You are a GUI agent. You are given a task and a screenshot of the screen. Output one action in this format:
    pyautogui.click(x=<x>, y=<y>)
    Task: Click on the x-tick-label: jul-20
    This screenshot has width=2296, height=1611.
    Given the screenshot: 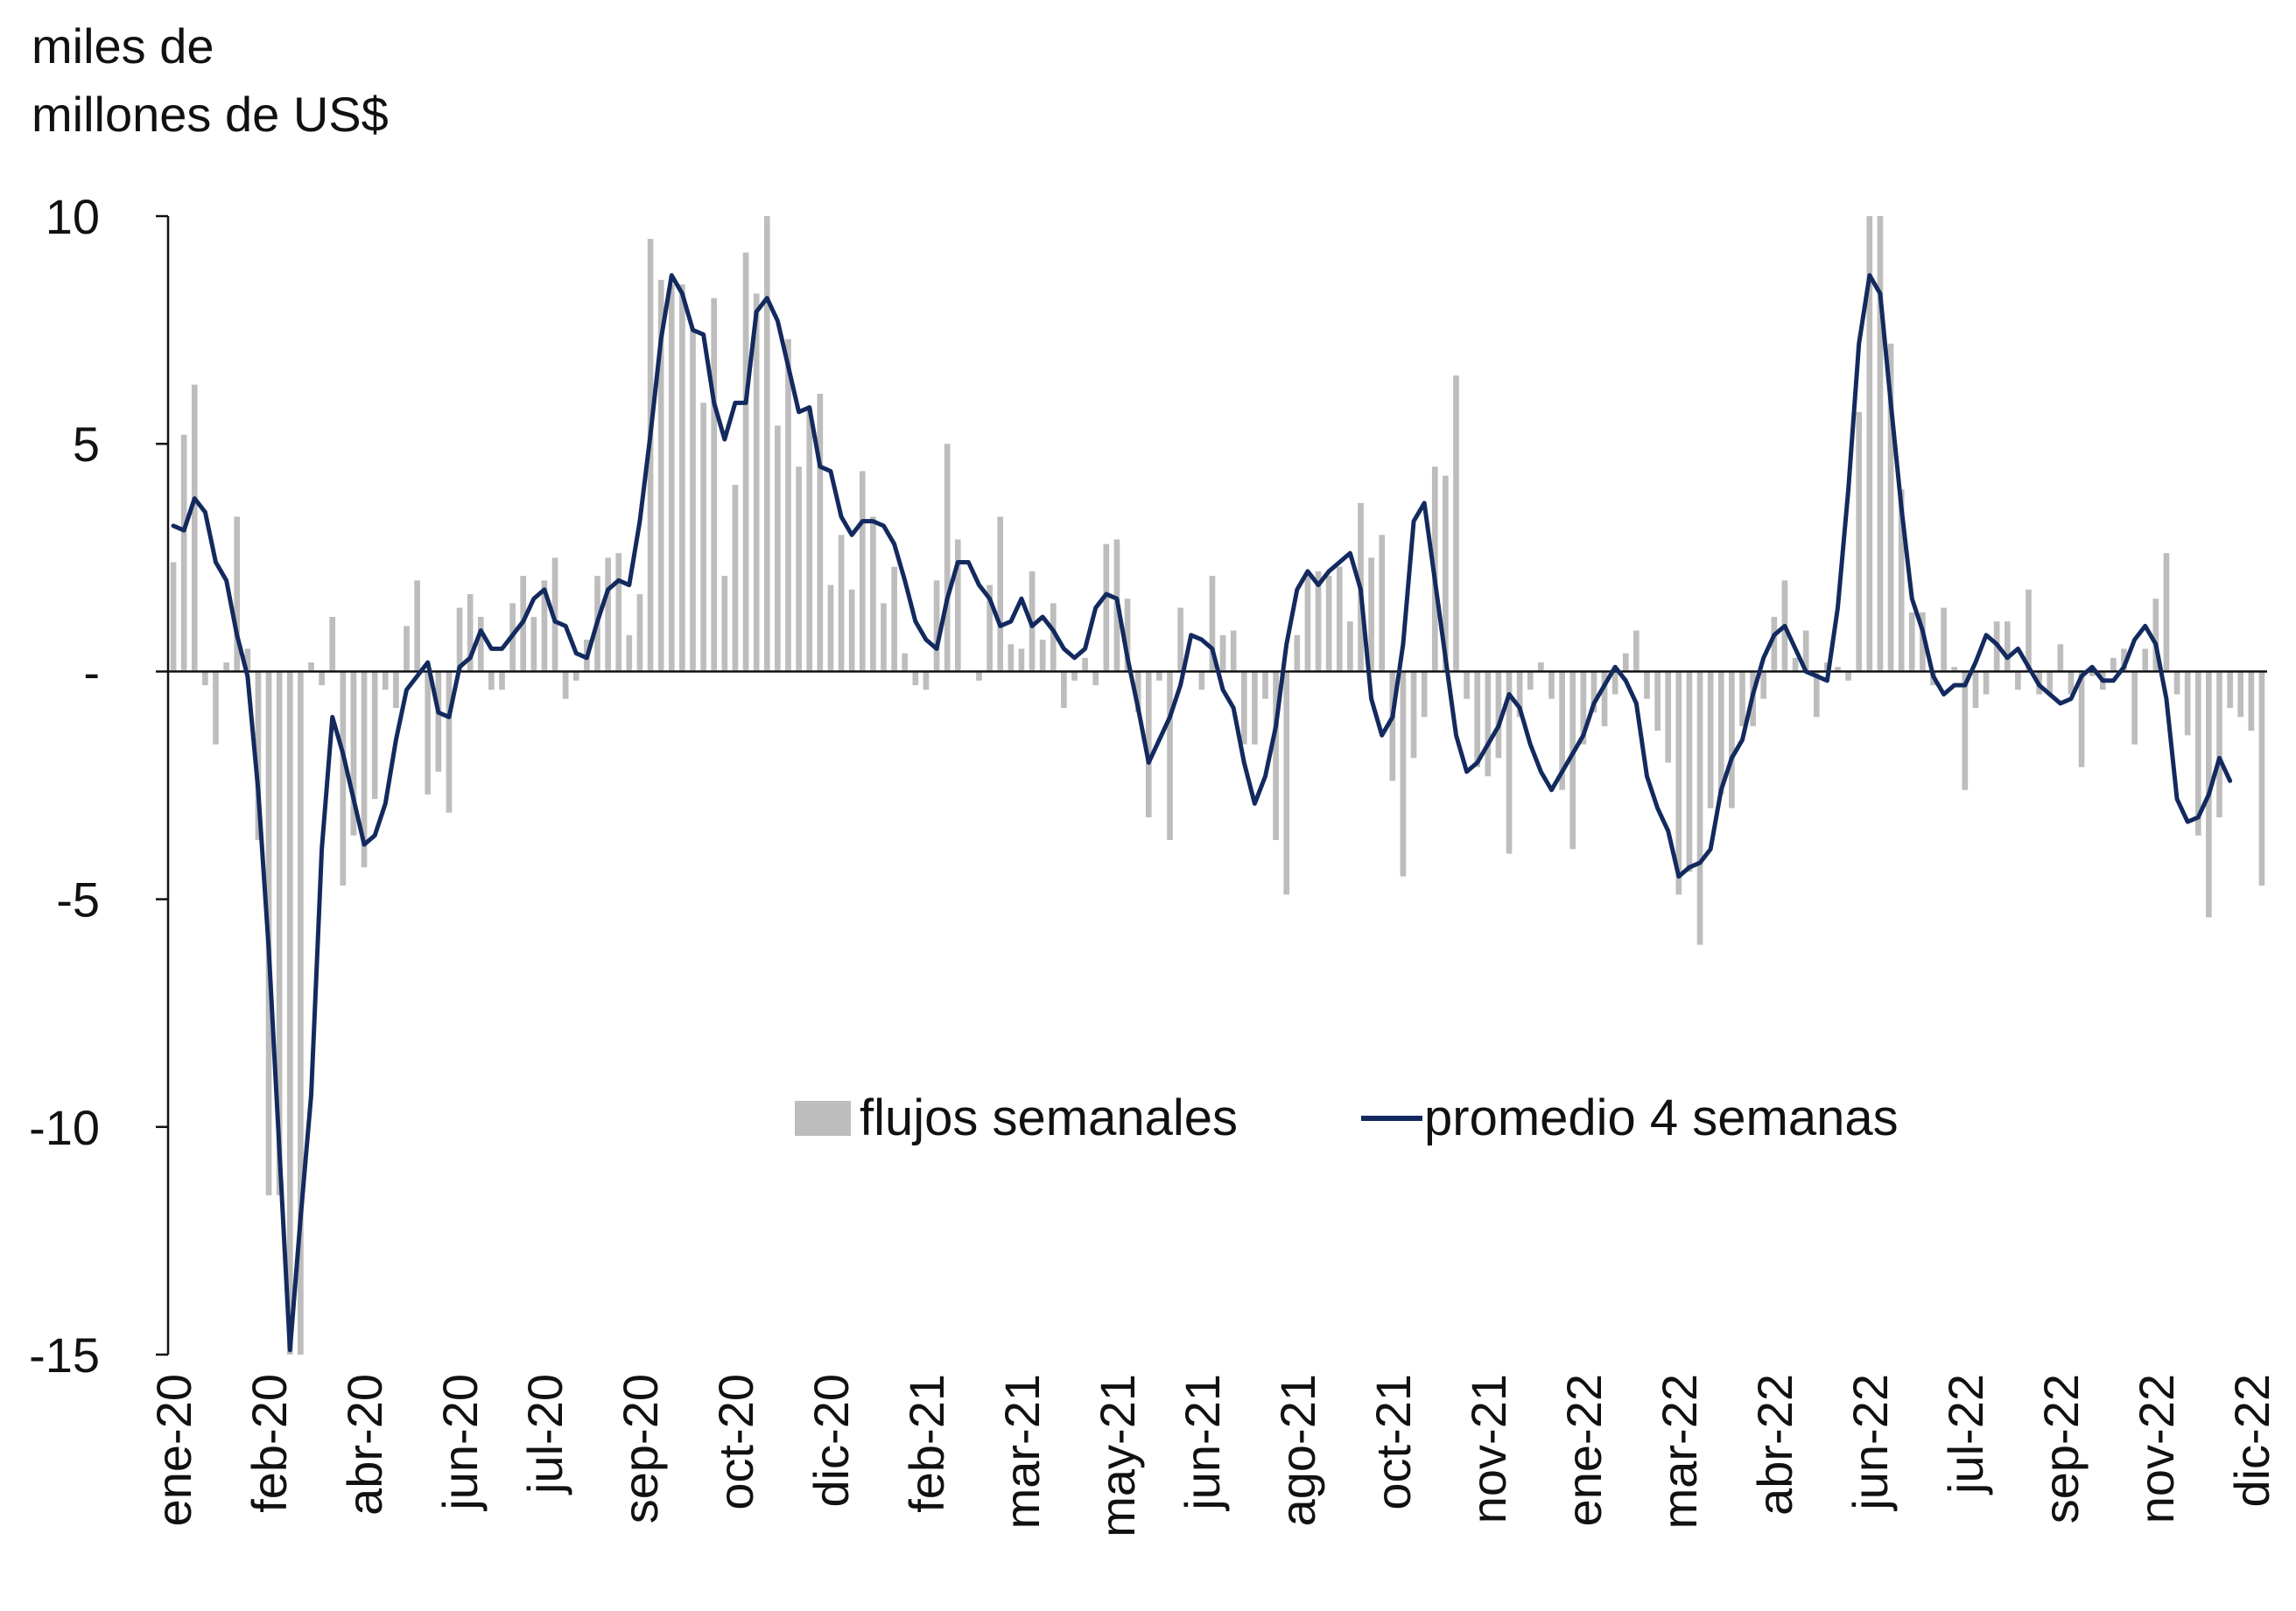 What is the action you would take?
    pyautogui.click(x=545, y=1434)
    